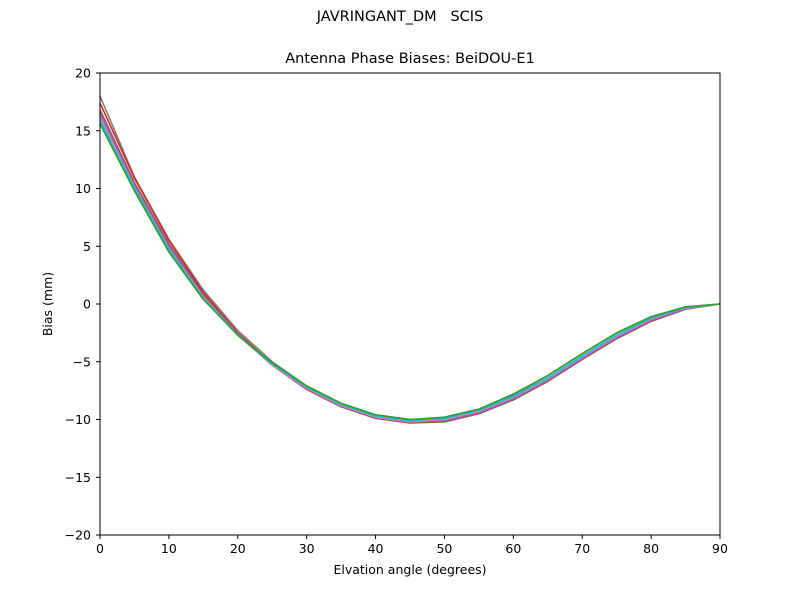  What do you see at coordinates (87, 246) in the screenshot?
I see `y-tick-label: 5` at bounding box center [87, 246].